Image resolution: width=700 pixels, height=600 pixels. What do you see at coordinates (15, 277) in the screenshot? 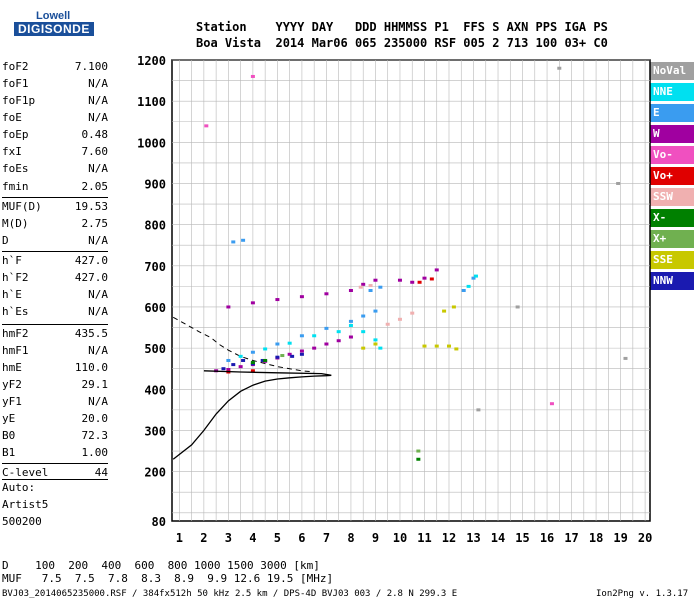
I see `param-label: h`F2` at bounding box center [15, 277].